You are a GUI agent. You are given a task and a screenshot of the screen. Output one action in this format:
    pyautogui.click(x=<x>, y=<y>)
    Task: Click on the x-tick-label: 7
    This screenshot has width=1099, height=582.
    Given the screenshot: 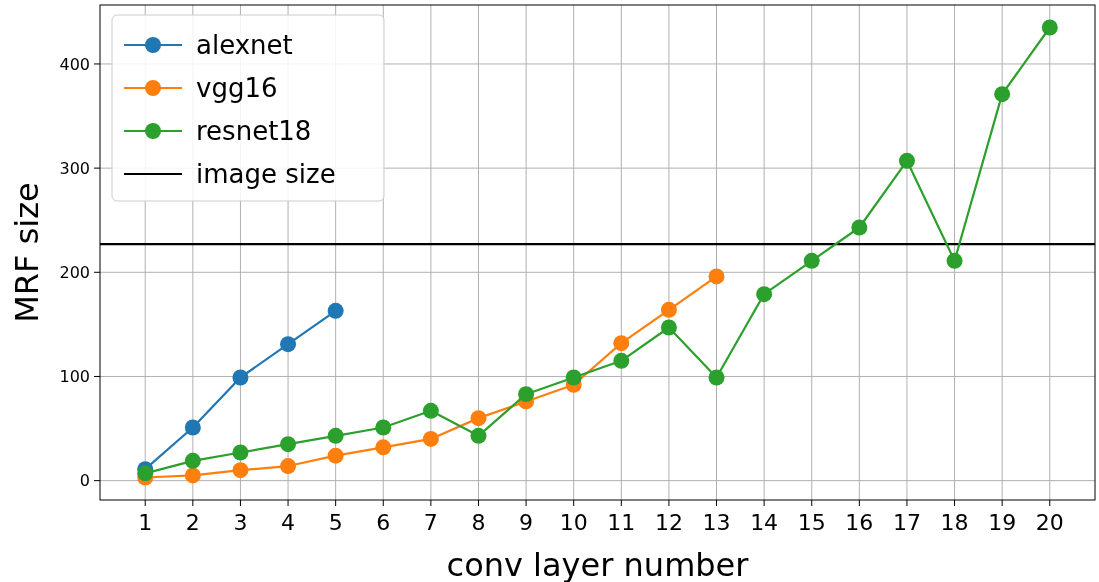 What is the action you would take?
    pyautogui.click(x=430, y=522)
    